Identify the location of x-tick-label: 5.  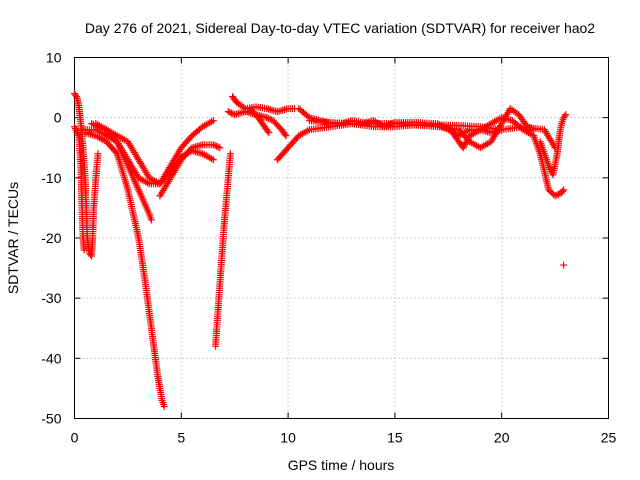
(181, 438).